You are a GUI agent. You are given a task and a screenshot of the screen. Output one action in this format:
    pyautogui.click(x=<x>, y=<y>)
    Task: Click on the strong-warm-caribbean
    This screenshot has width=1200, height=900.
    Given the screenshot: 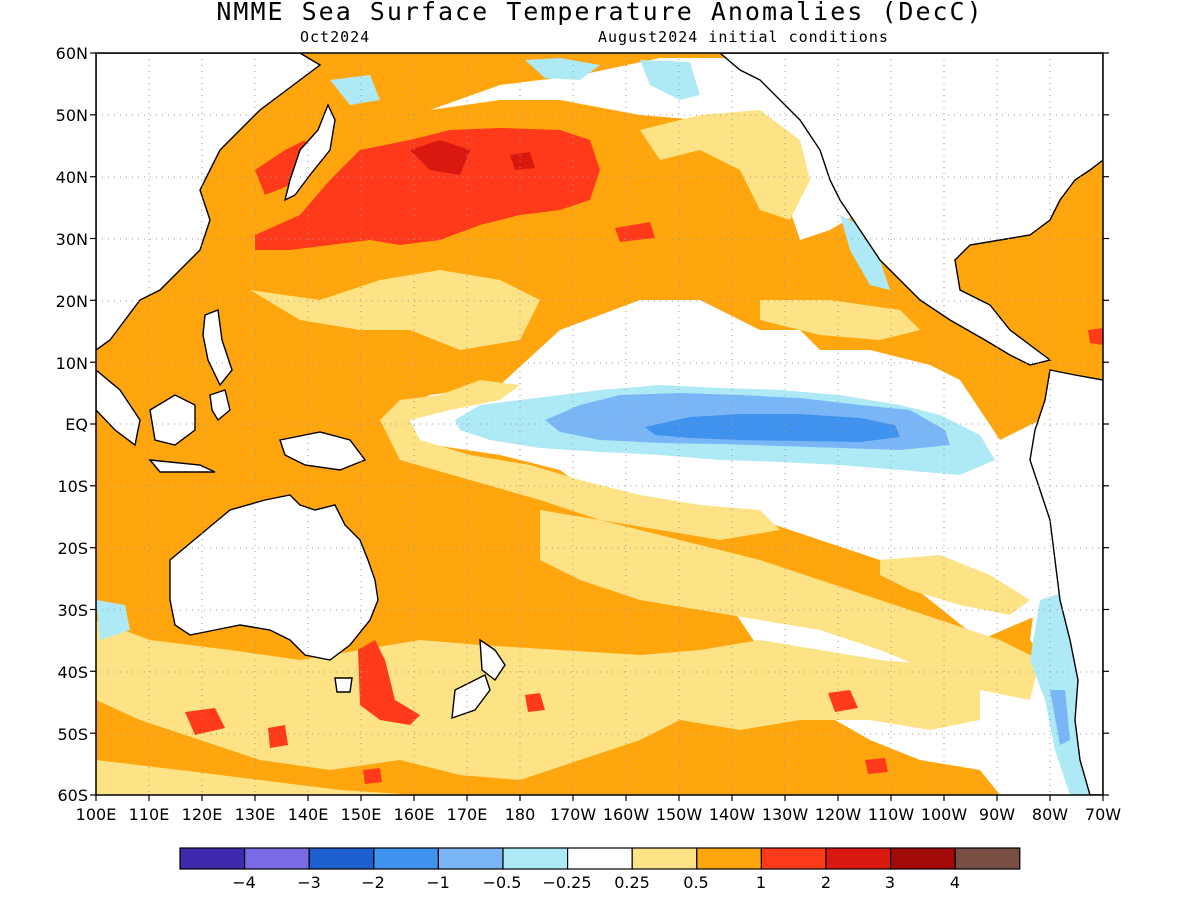 What is the action you would take?
    pyautogui.click(x=1095, y=336)
    